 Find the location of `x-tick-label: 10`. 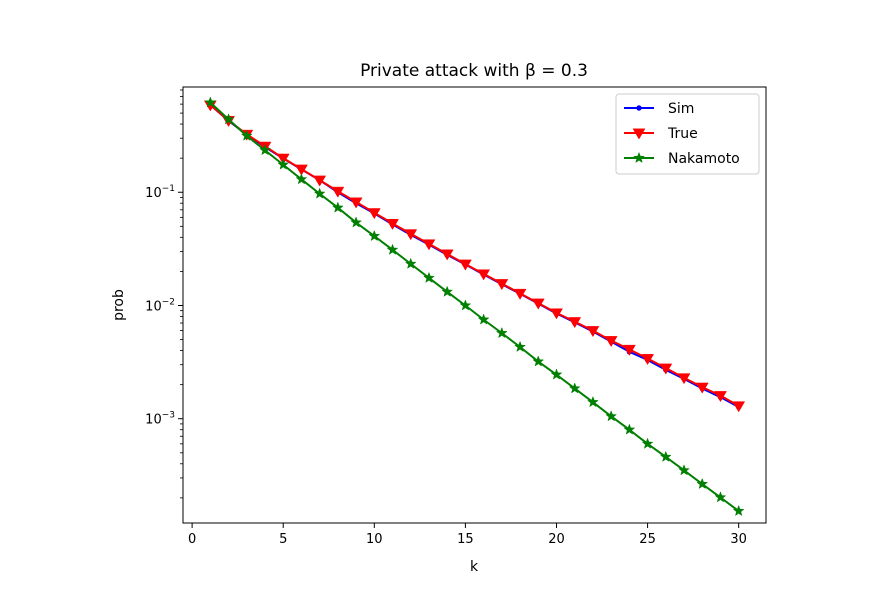

x-tick-label: 10 is located at coordinates (374, 539).